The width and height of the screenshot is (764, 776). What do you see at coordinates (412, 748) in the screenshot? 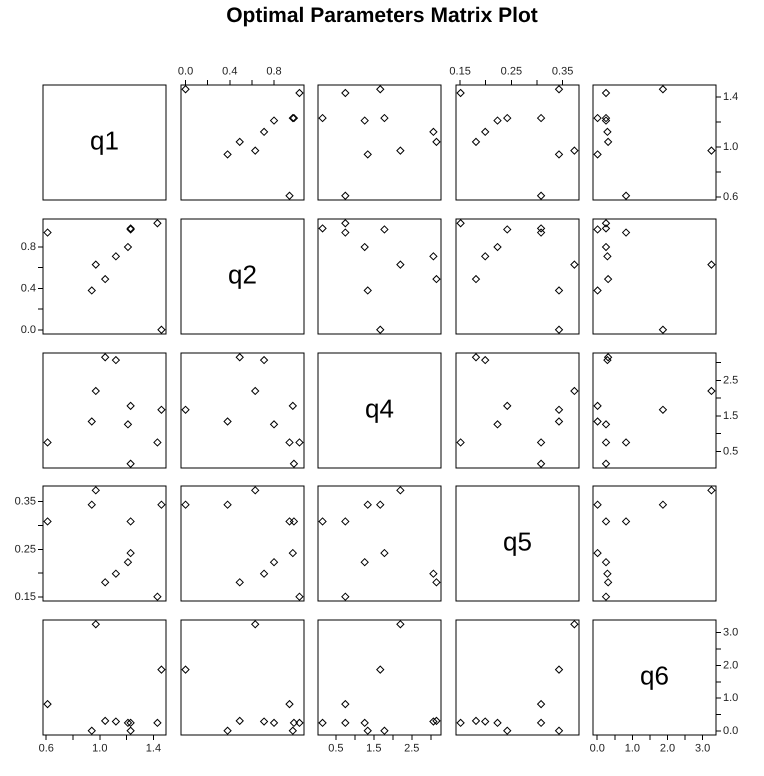
I see `x-tick-label: 2.5` at bounding box center [412, 748].